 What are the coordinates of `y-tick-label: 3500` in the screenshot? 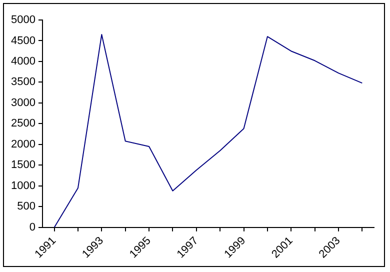 It's located at (23, 82).